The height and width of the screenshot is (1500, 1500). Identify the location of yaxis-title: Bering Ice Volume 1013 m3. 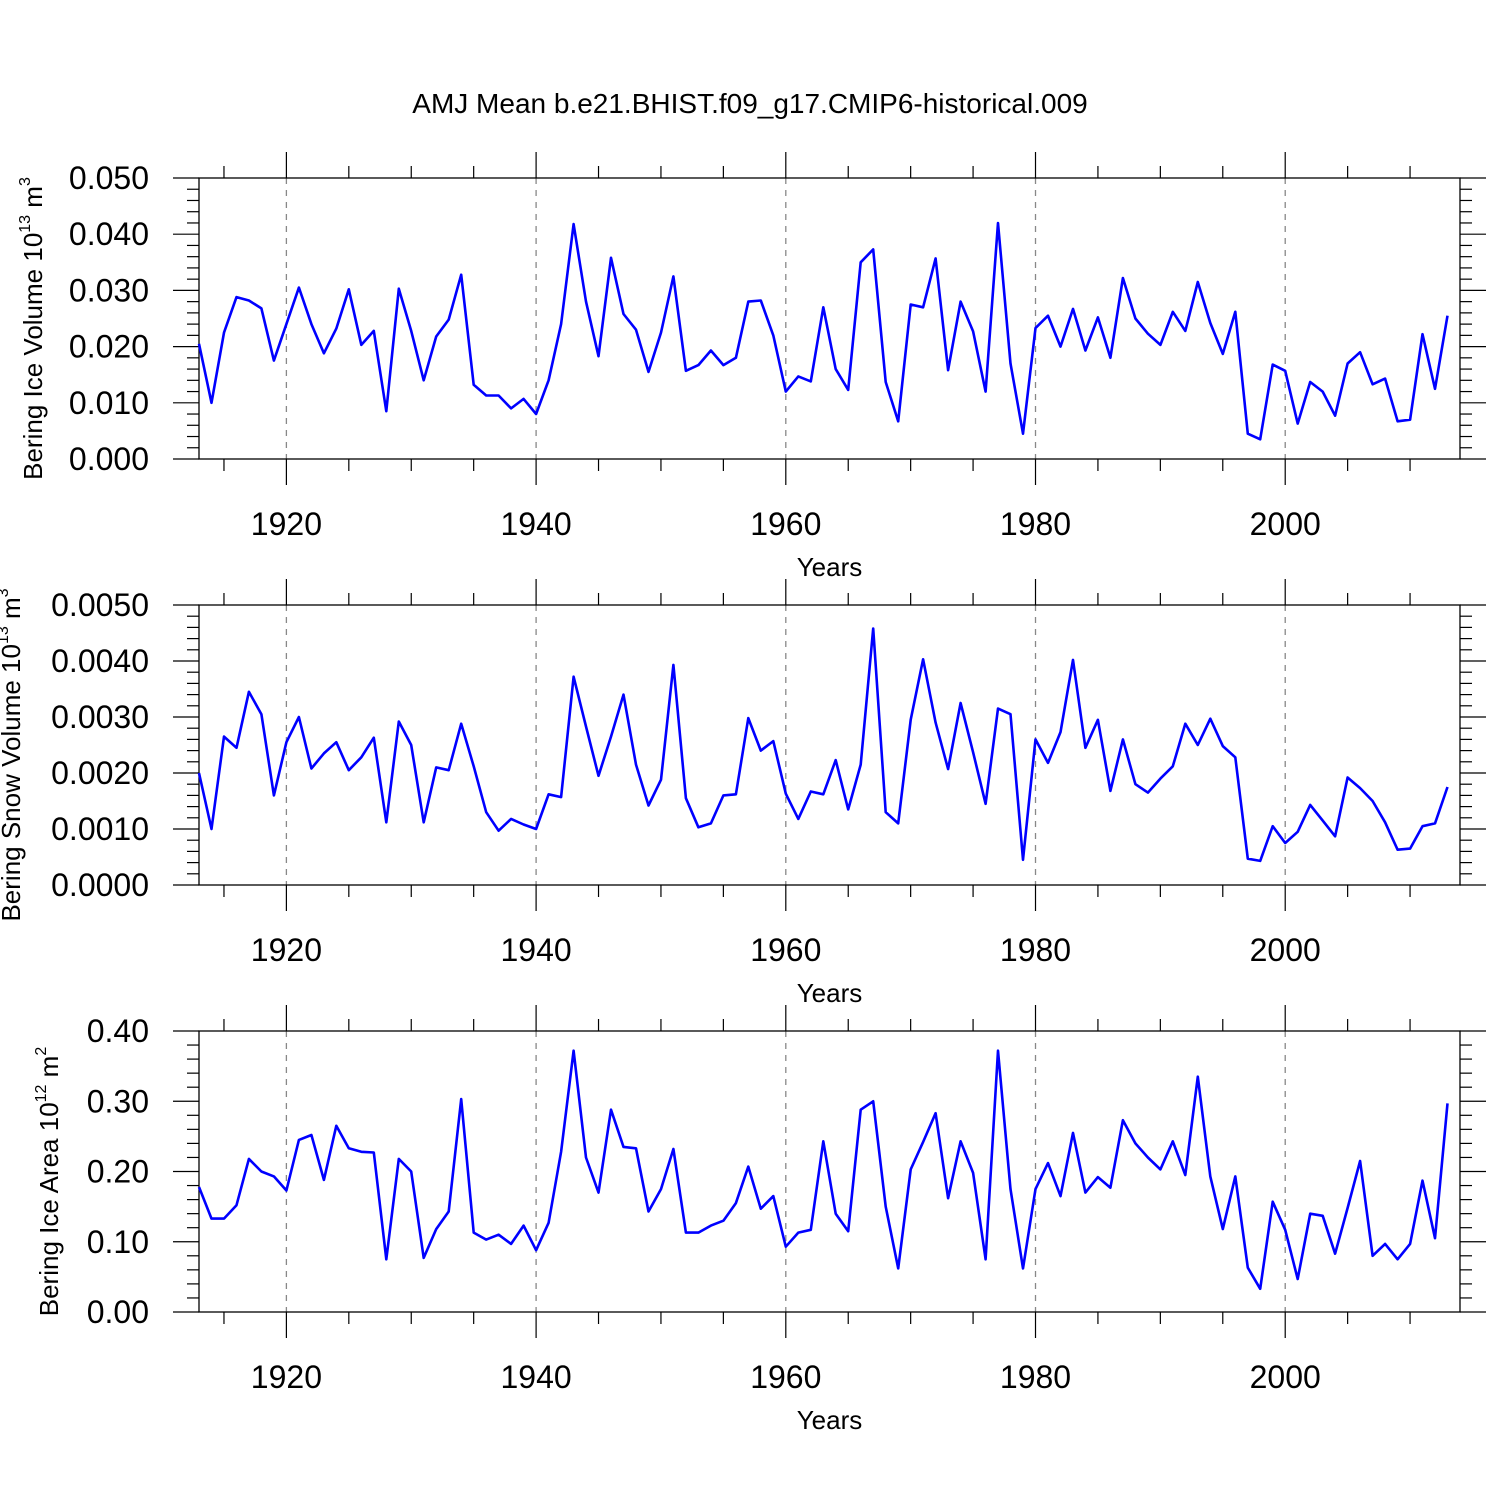
(32, 328).